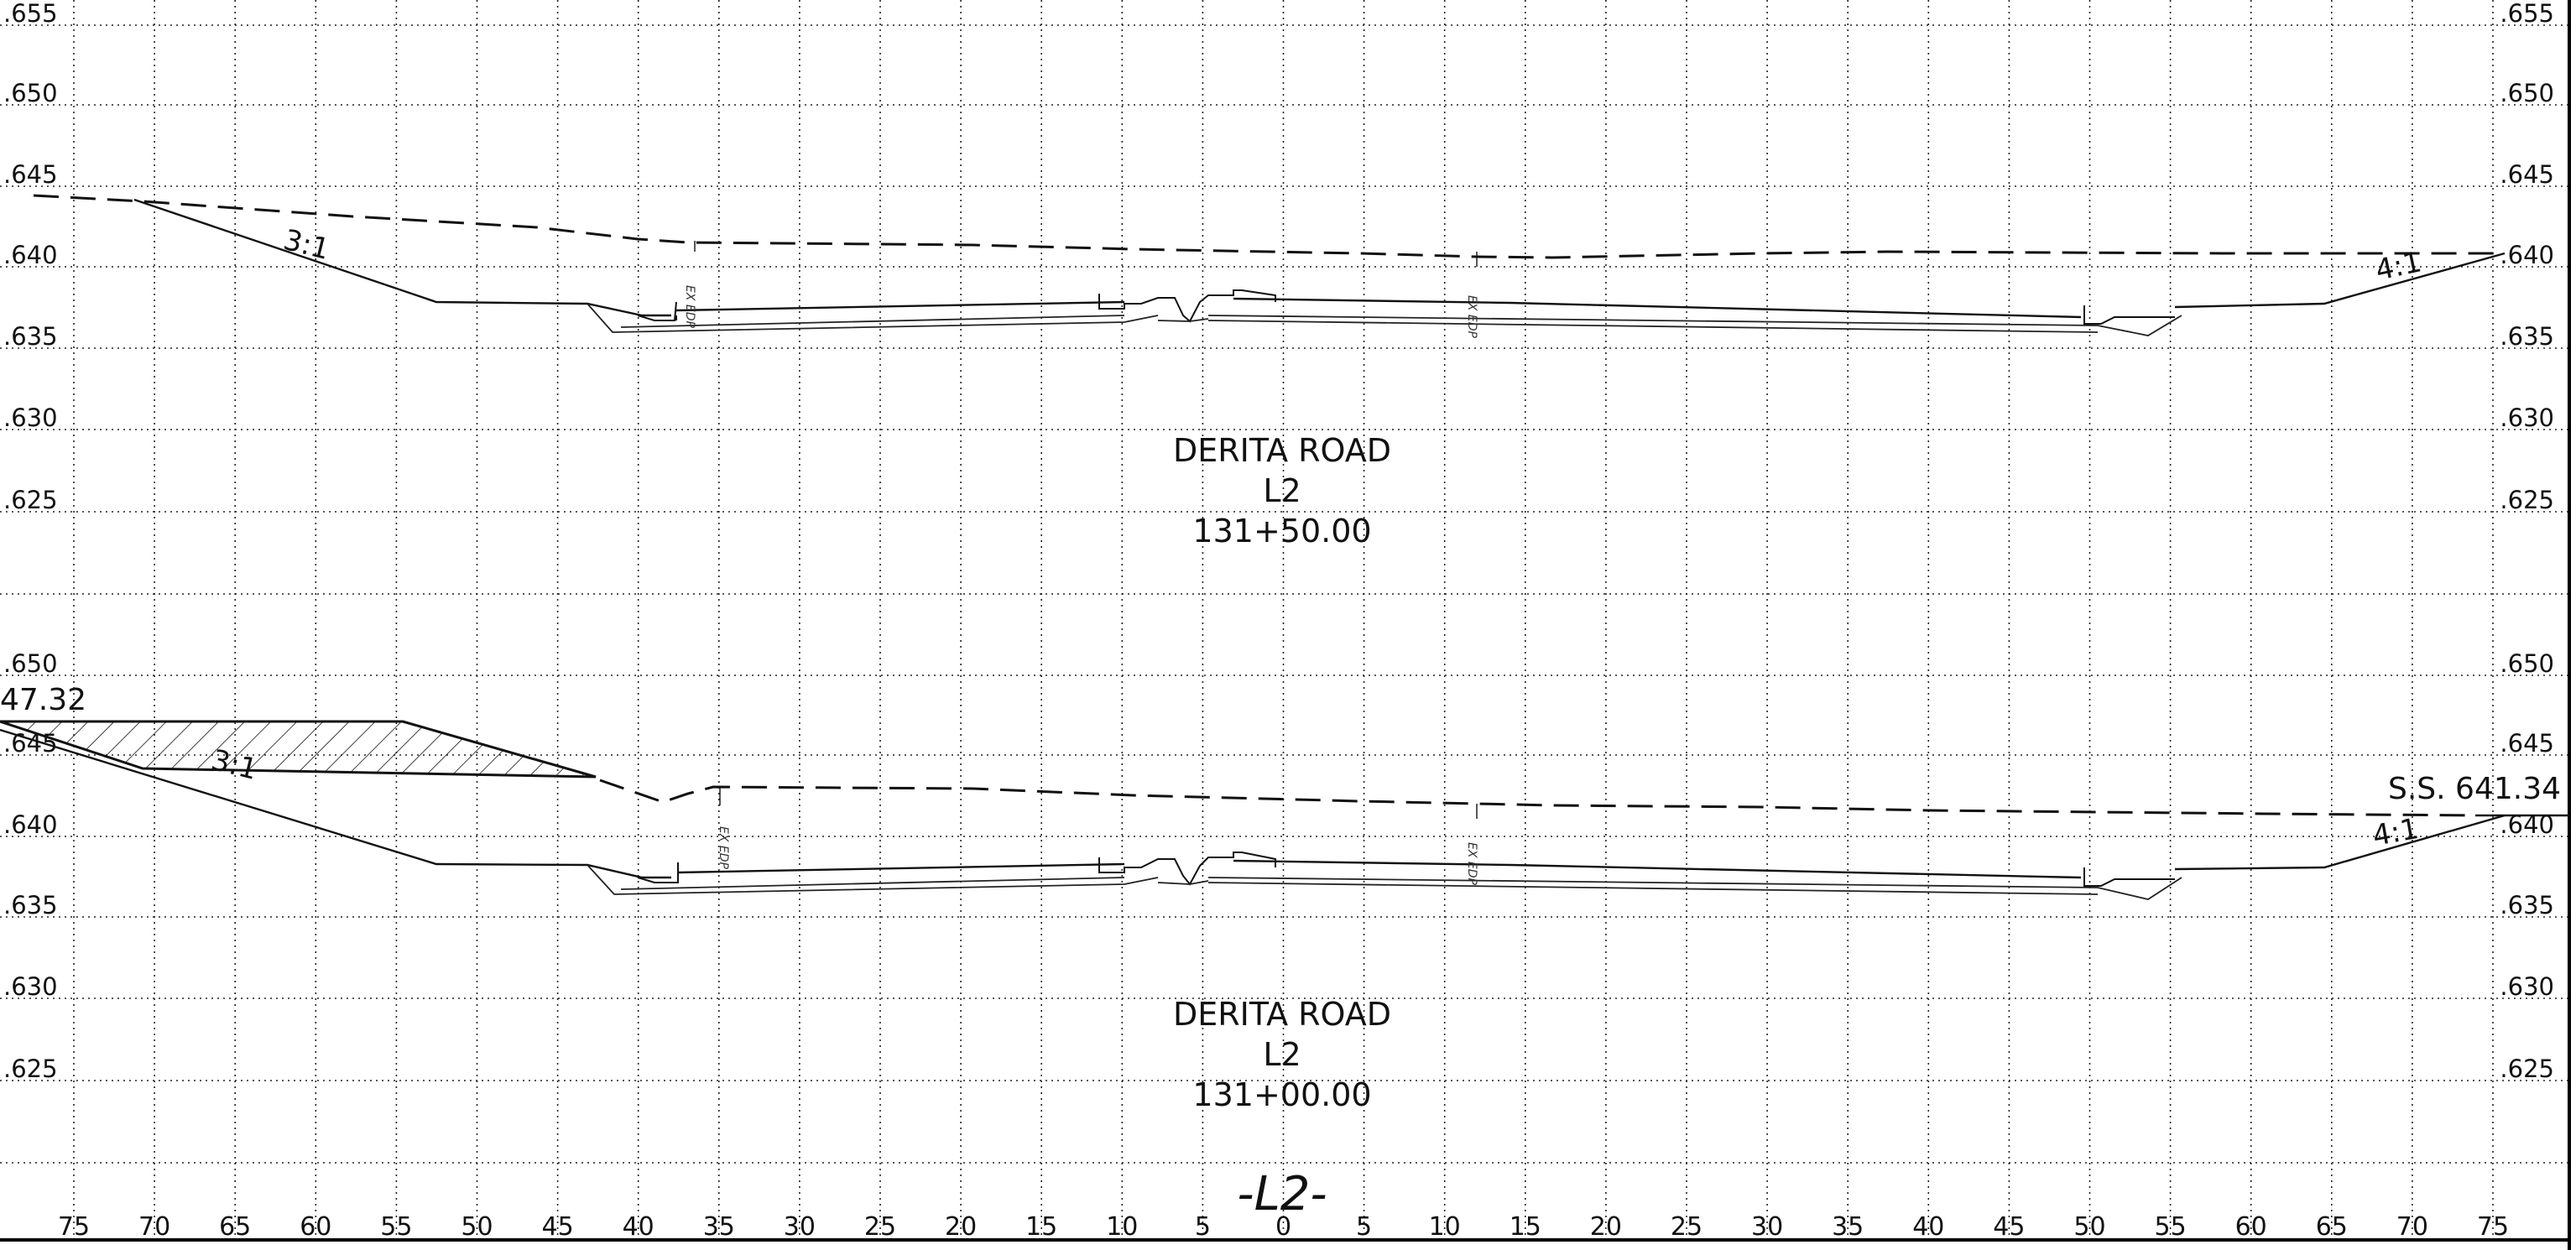 This screenshot has height=1250, width=2576. What do you see at coordinates (30, 336) in the screenshot?
I see `upper-left-elevation-label: .635` at bounding box center [30, 336].